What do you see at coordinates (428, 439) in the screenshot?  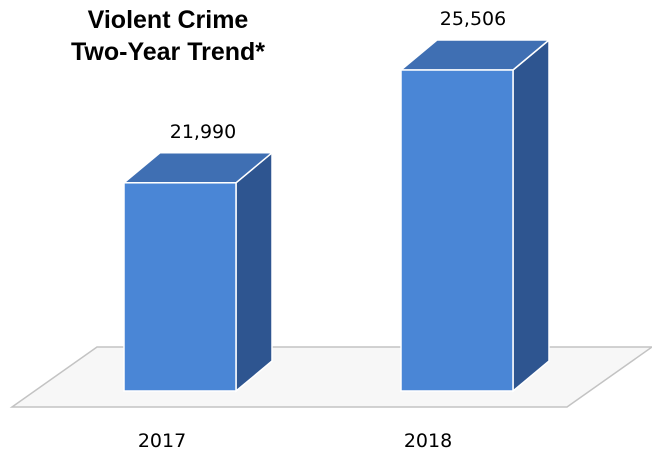 I see `category-label-2018: 2018` at bounding box center [428, 439].